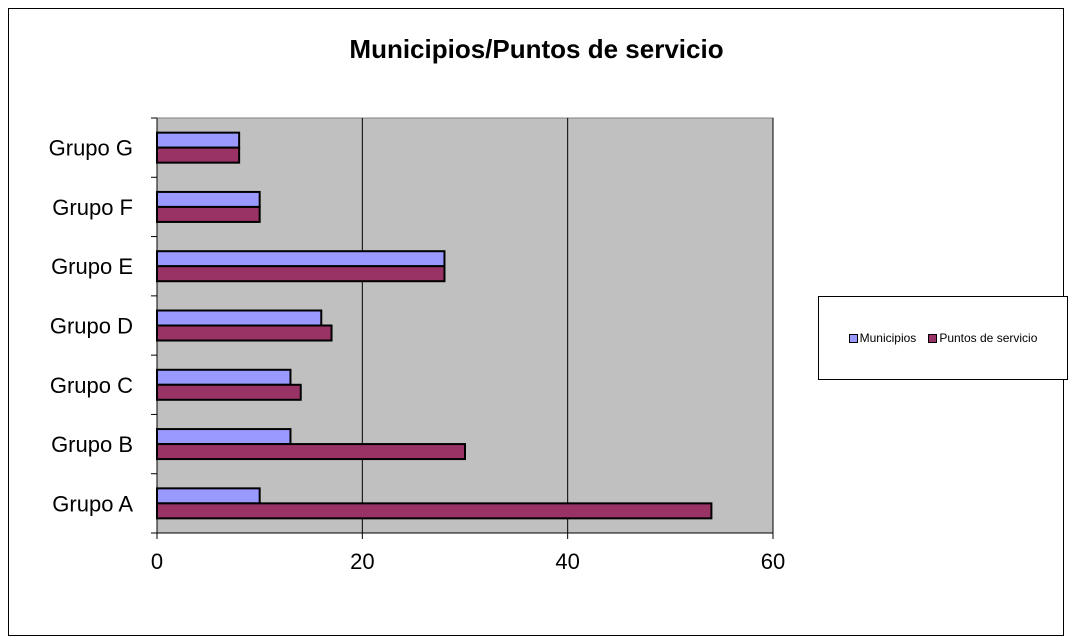 The width and height of the screenshot is (1073, 644). I want to click on legend-entry-puntos: Puntos de servicio, so click(982, 338).